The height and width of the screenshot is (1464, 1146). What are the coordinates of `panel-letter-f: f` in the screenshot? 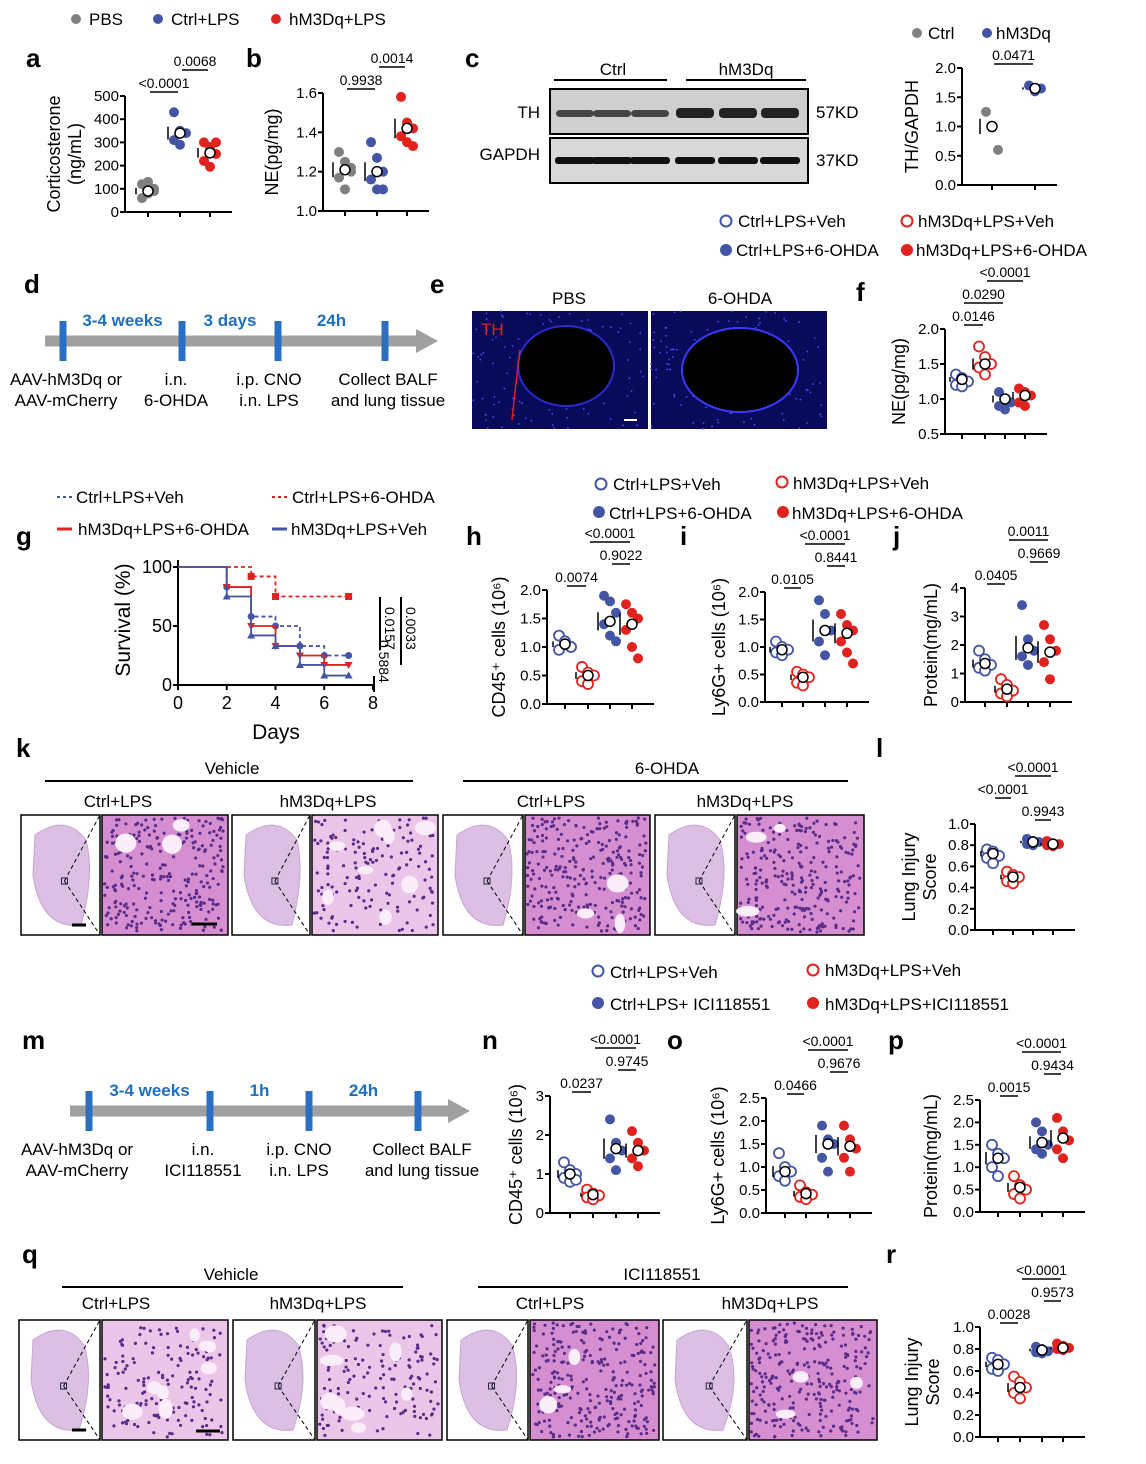 It's located at (860, 292).